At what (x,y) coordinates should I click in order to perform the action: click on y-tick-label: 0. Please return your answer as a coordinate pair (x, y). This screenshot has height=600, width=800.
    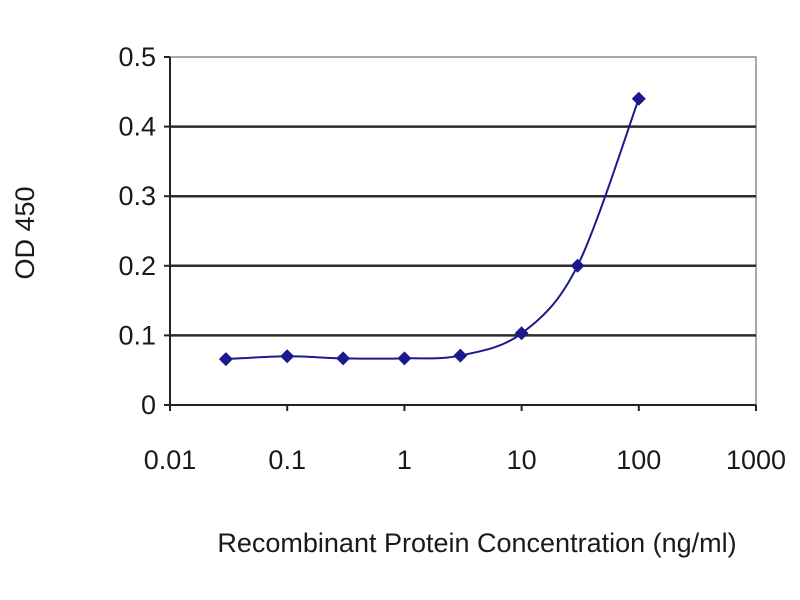
    Looking at the image, I should click on (148, 405).